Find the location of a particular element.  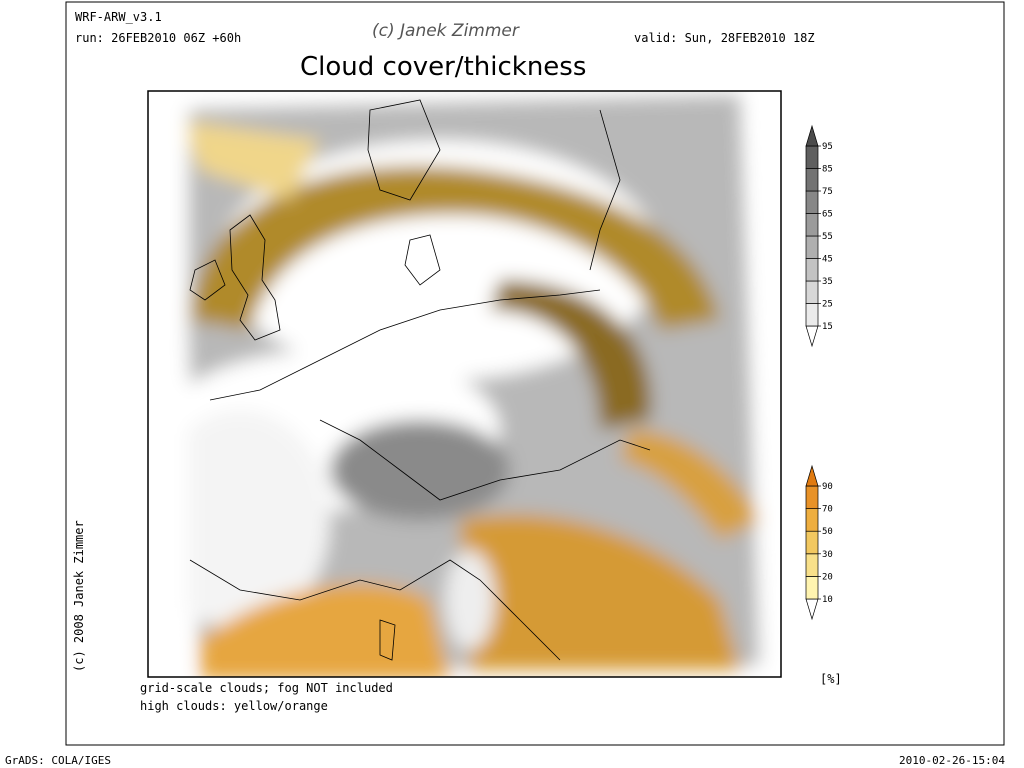

colorbar-label: 95 is located at coordinates (827, 147).